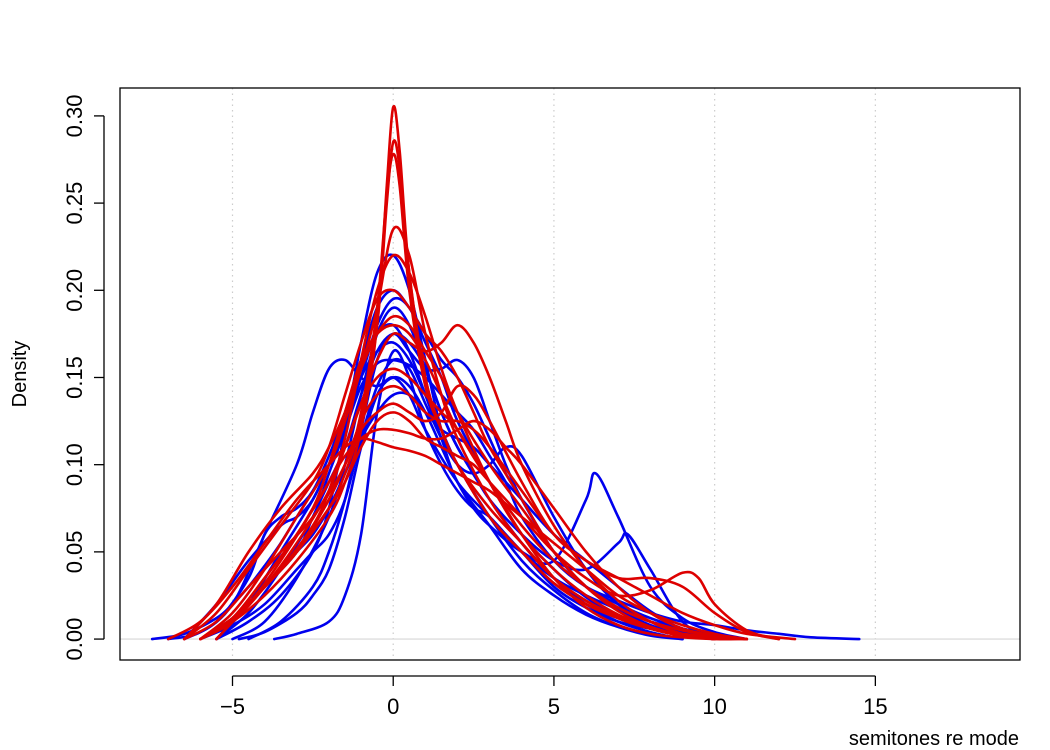  Describe the element at coordinates (232, 706) in the screenshot. I see `x-tick-label: −5` at that location.